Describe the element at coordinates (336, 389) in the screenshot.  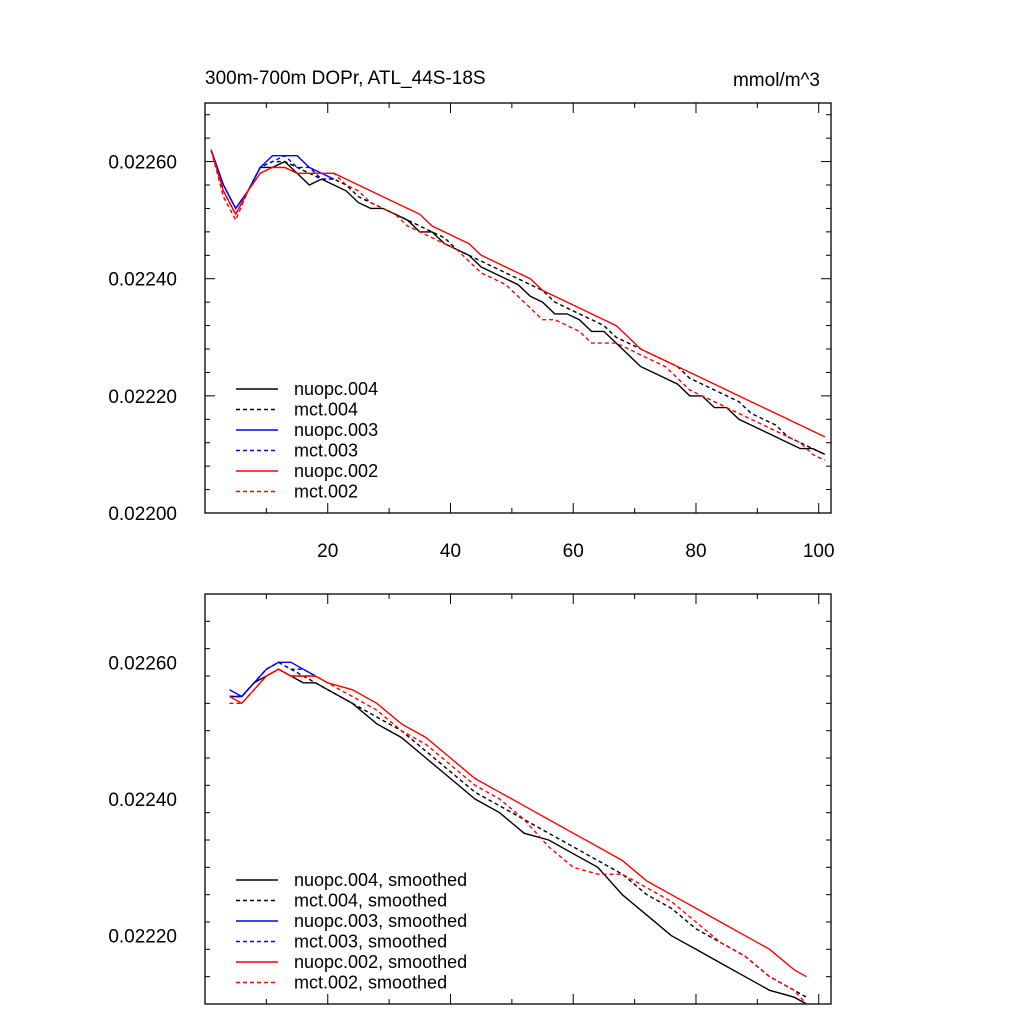
I see `legend-label: nuopc.004` at that location.